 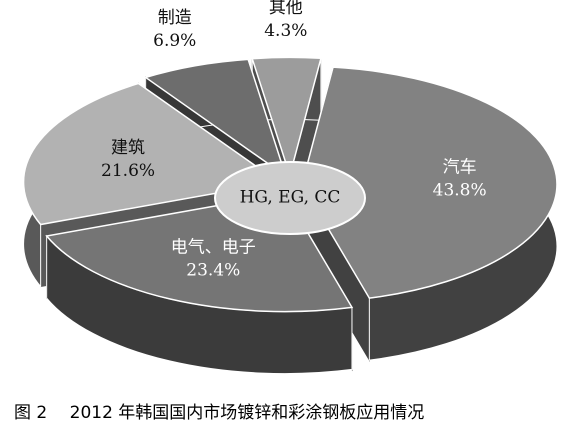 What do you see at coordinates (286, 9) in the screenshot?
I see `slice-name: 其他` at bounding box center [286, 9].